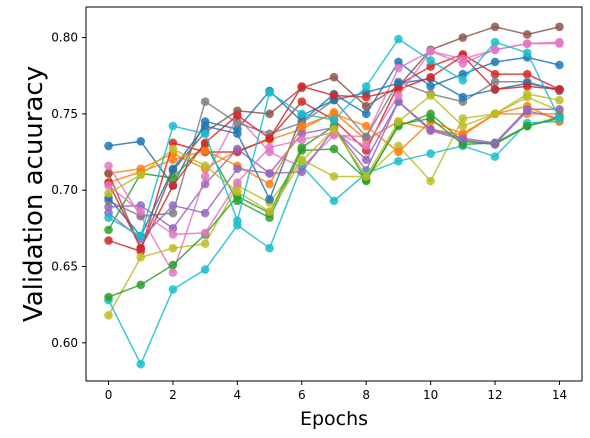 The width and height of the screenshot is (590, 438). Describe the element at coordinates (366, 395) in the screenshot. I see `x-tick-label: 8` at that location.